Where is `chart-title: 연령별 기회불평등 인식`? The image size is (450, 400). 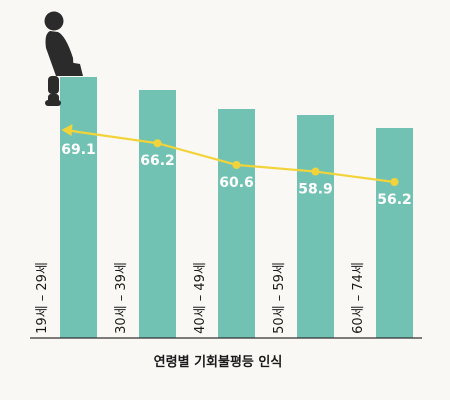 chart-title: 연령별 기회불평등 인식 is located at coordinates (218, 362).